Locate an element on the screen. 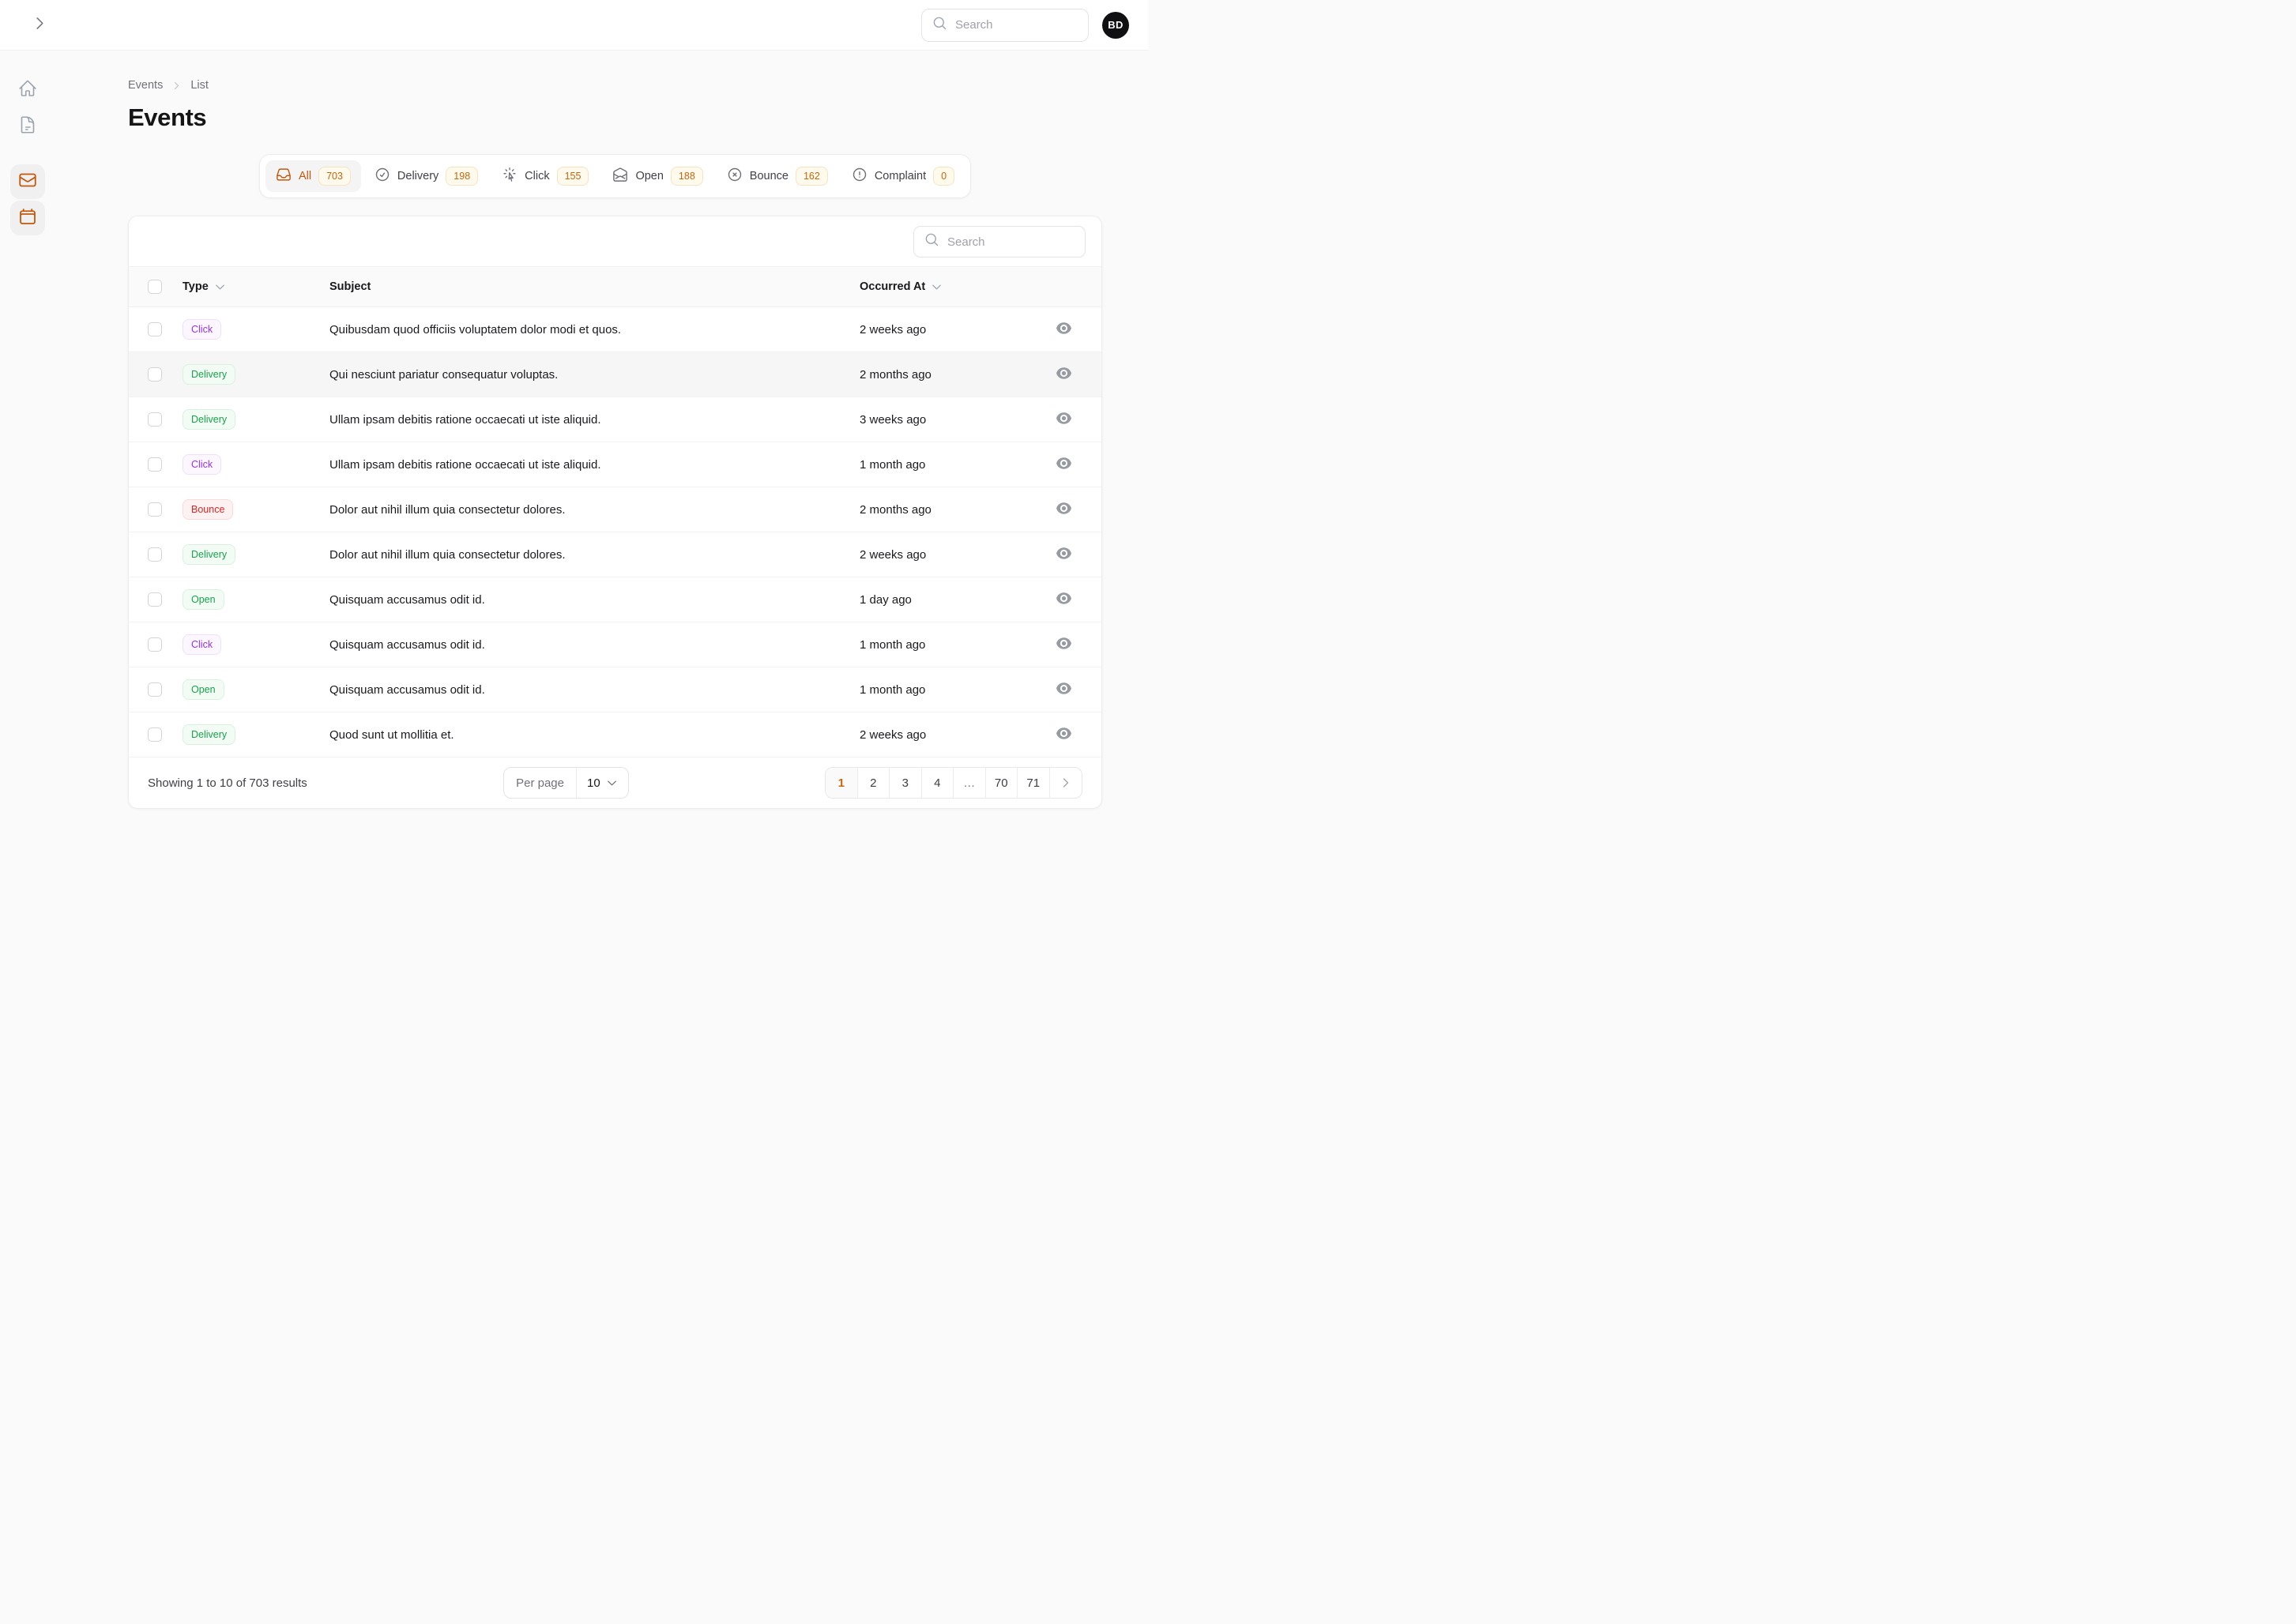  sidebar-item-events is located at coordinates (27, 218).